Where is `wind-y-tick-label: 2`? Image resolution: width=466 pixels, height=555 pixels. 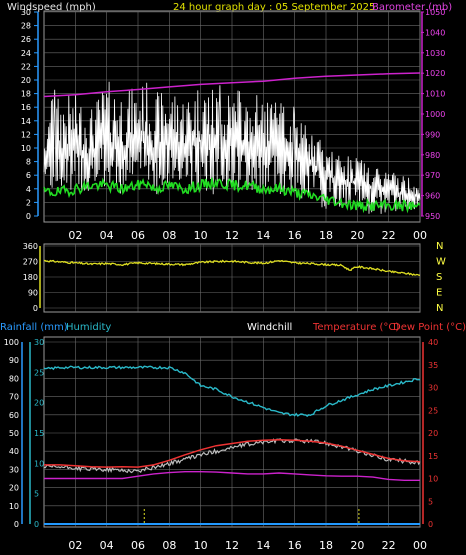
wind-y-tick-label: 2 is located at coordinates (28, 202).